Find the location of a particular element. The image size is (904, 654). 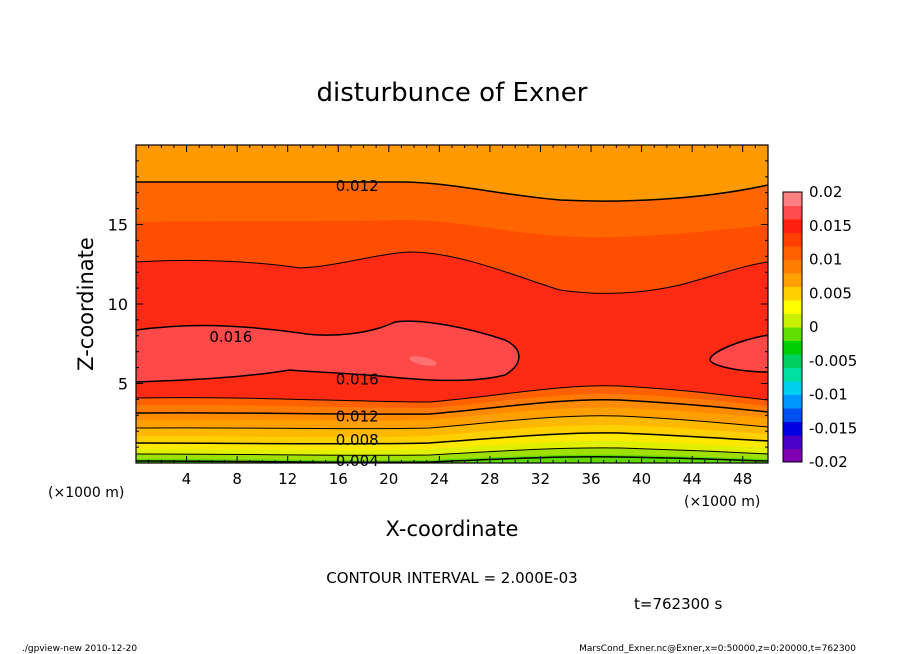

colorbar-tick-label: 0.01 is located at coordinates (825, 260).